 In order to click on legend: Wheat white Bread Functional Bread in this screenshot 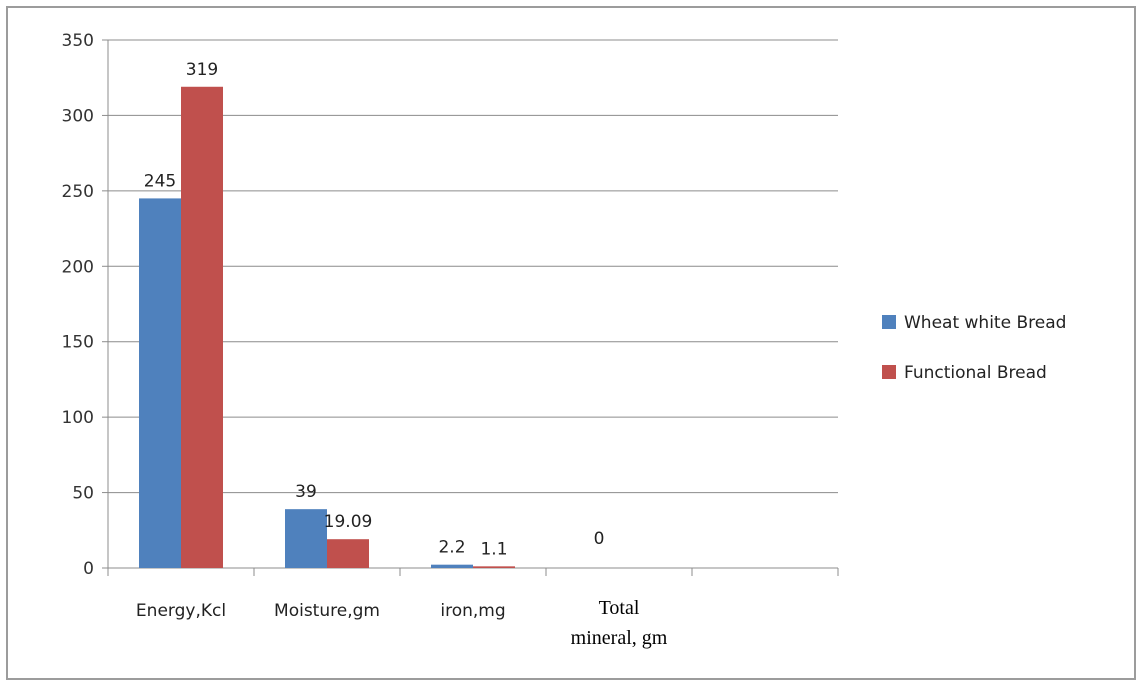, I will do `click(974, 348)`.